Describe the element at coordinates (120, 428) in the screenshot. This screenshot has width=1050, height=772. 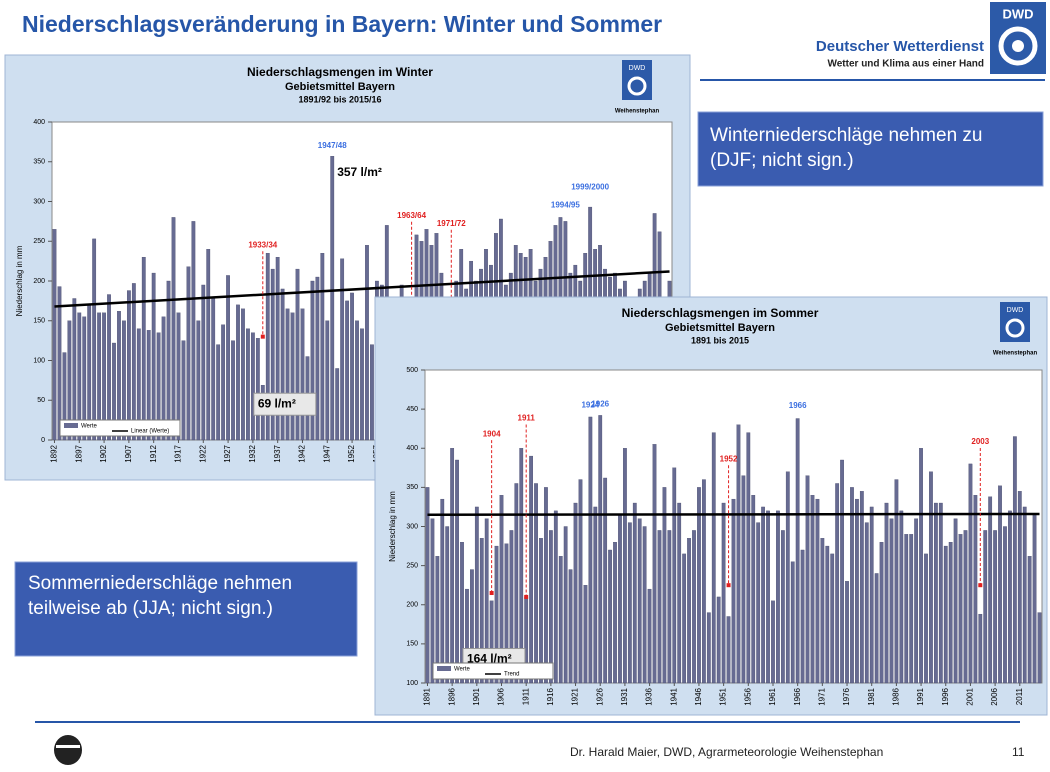
I see `legend` at that location.